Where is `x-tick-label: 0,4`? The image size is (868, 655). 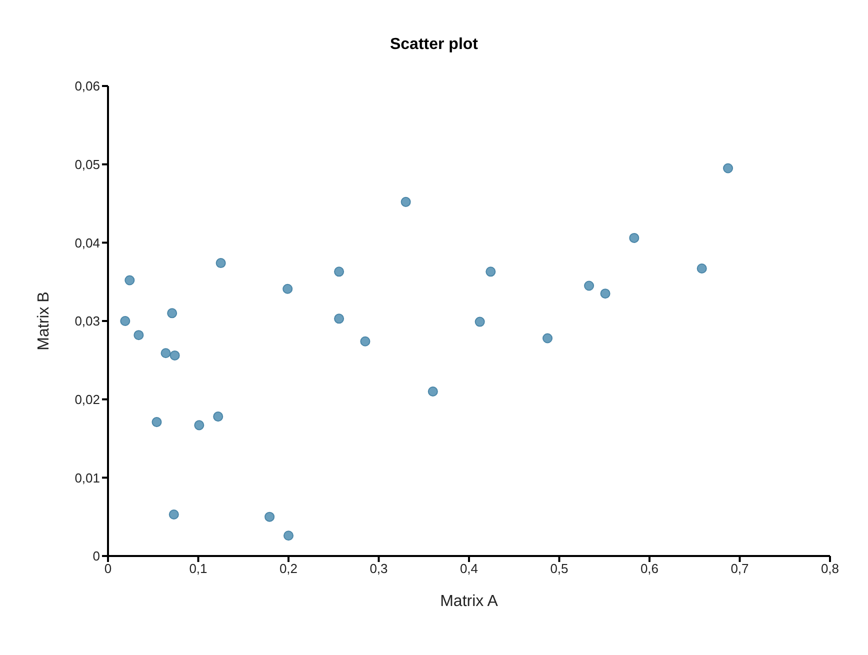
x-tick-label: 0,4 is located at coordinates (469, 568).